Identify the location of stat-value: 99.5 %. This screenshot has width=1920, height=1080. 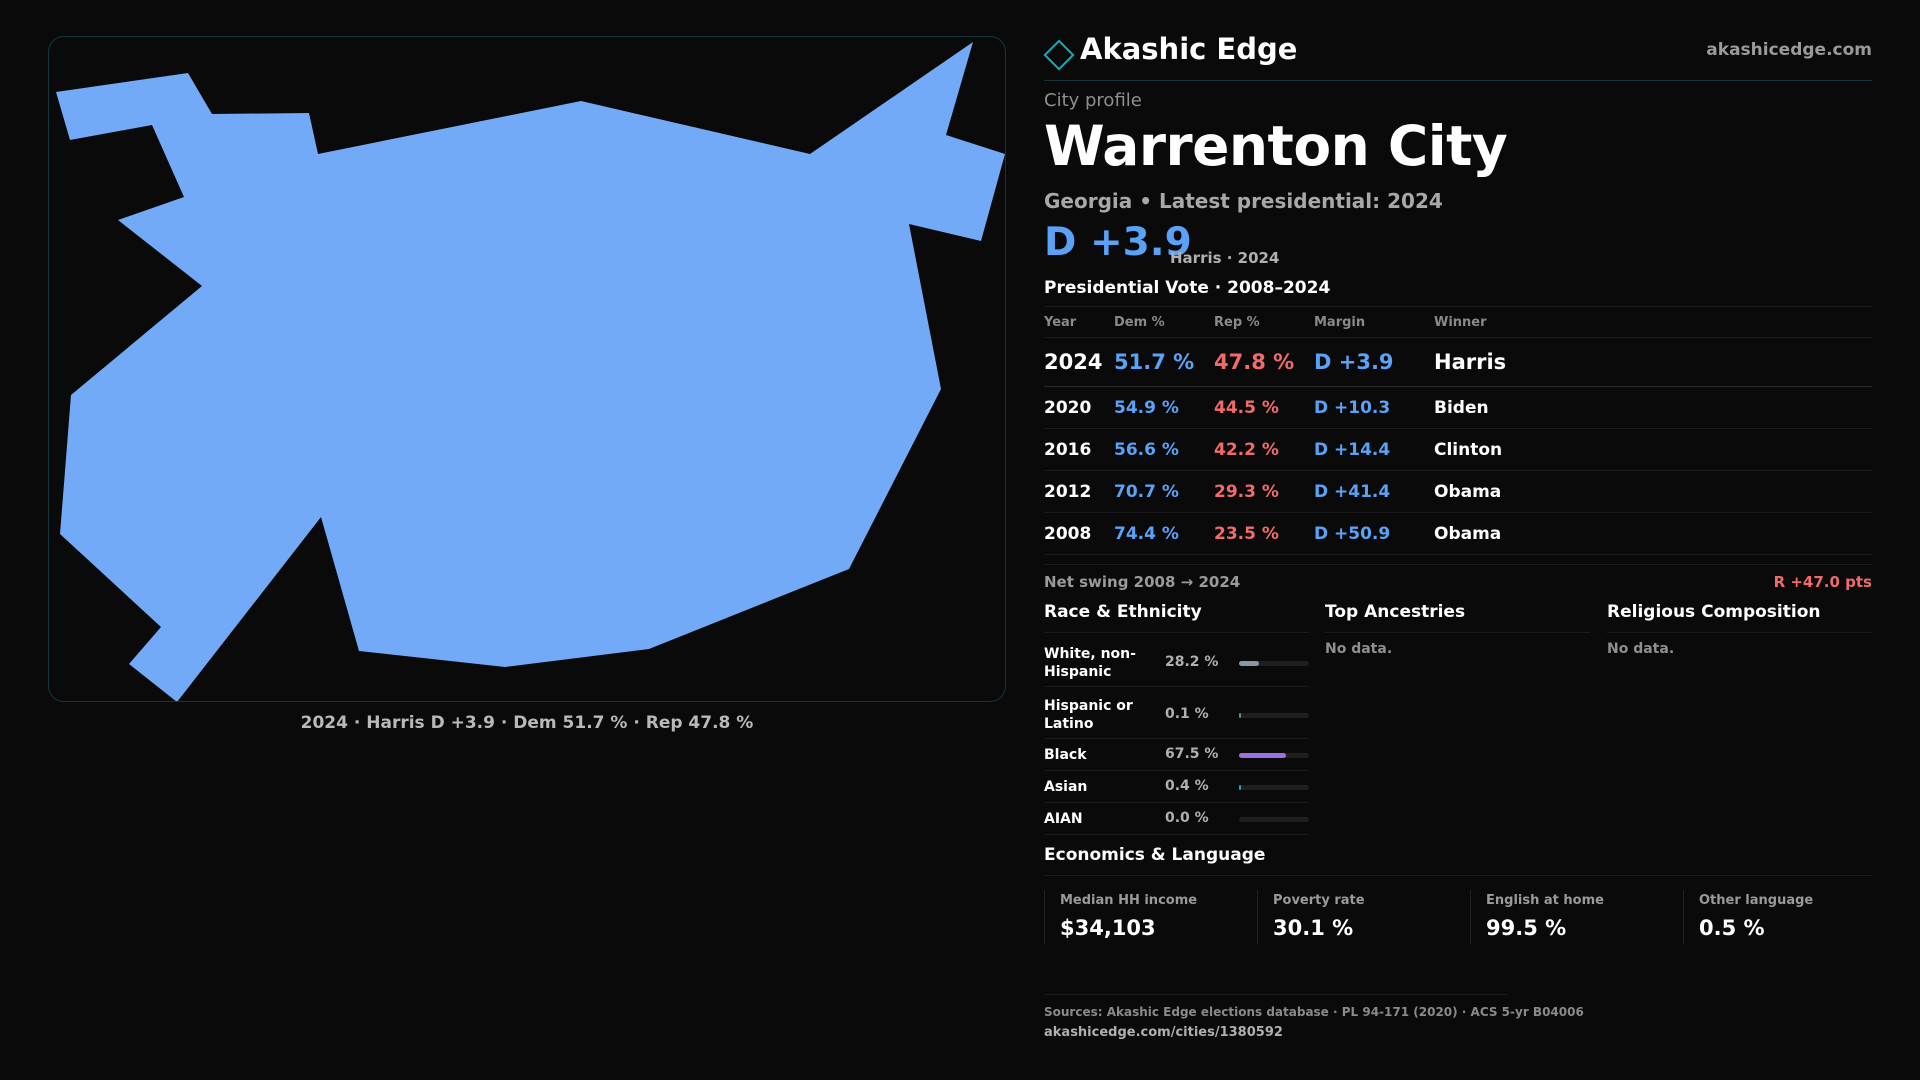
(1526, 928).